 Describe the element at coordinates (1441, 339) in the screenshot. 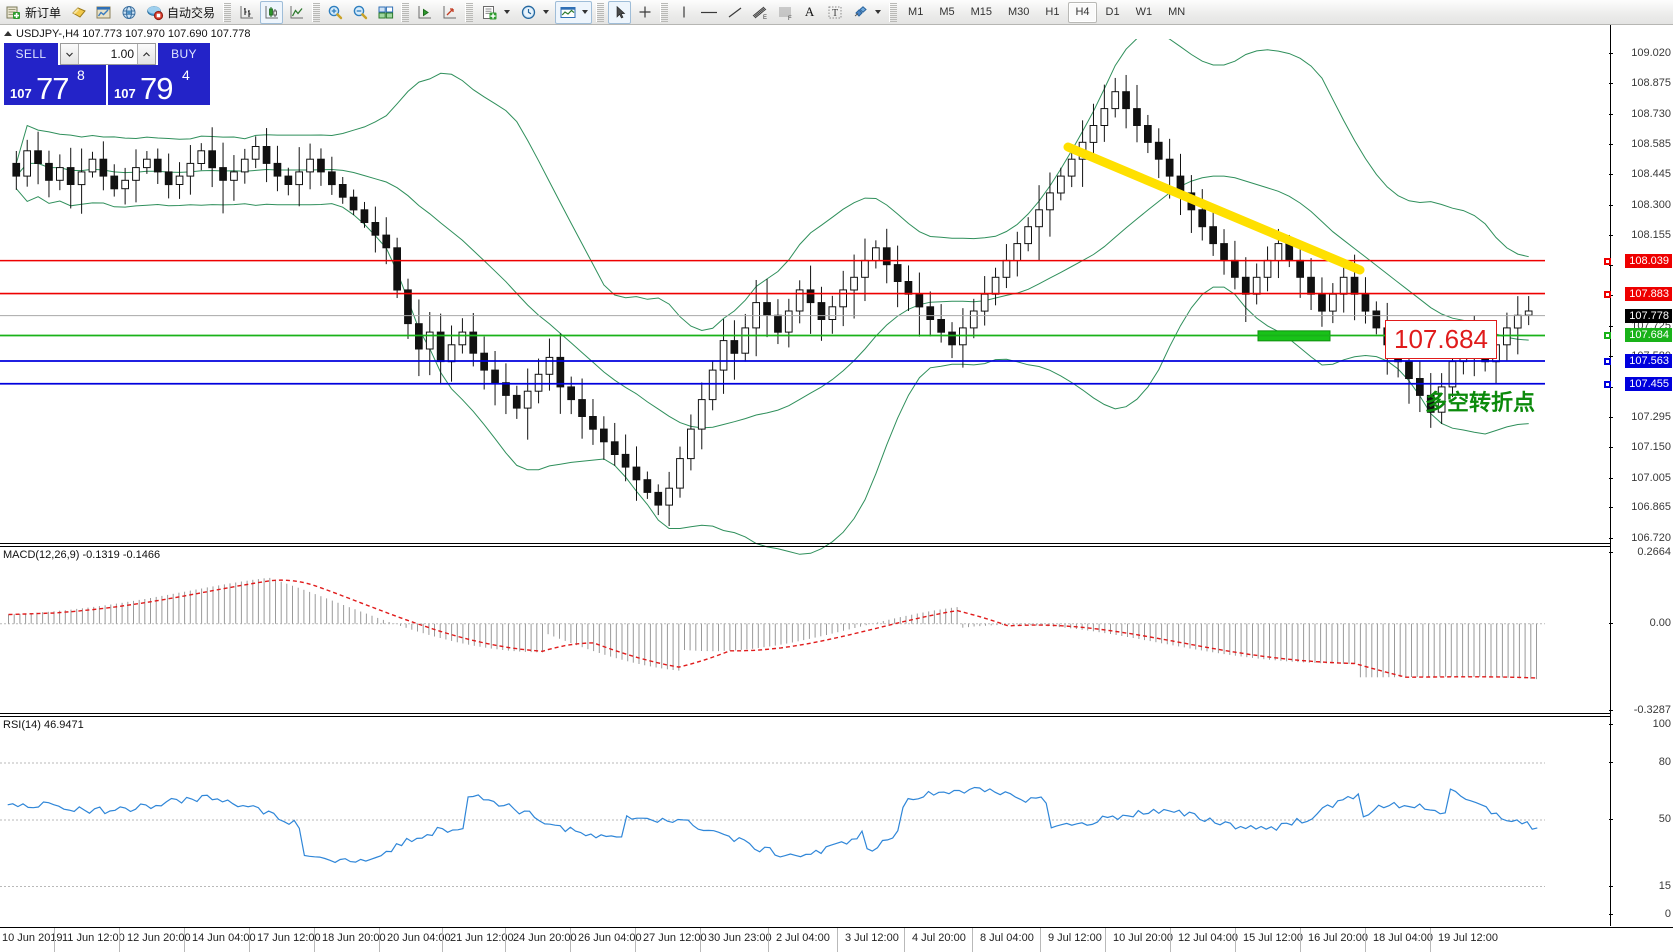

I see `price-callout-box: 107.684` at that location.